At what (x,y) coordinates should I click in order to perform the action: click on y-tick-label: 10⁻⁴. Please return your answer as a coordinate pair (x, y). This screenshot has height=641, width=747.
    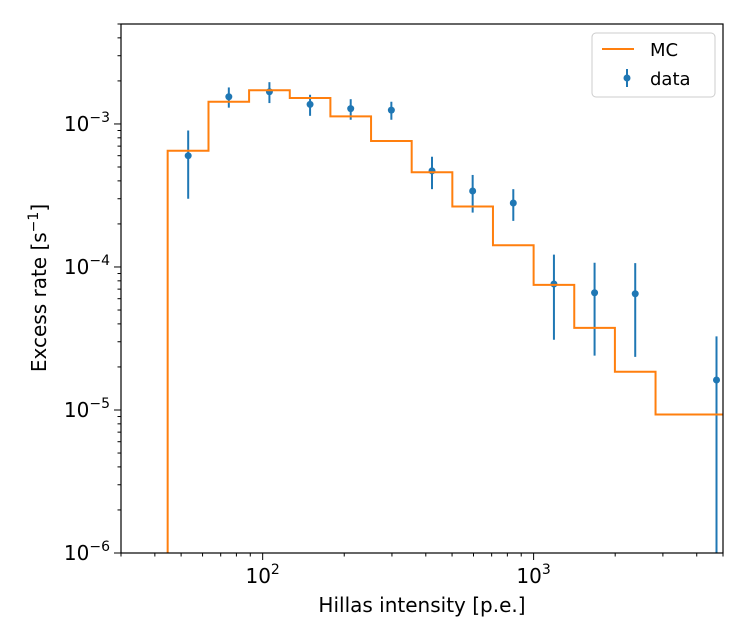
    Looking at the image, I should click on (87, 266).